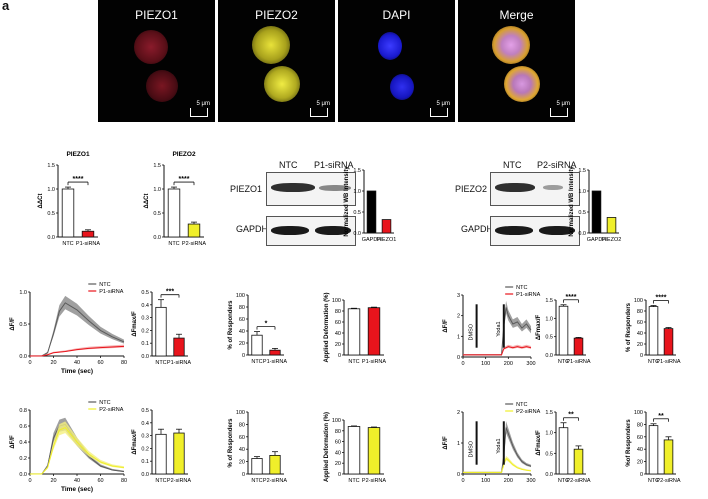 The width and height of the screenshot is (708, 499). Describe the element at coordinates (511, 45) in the screenshot. I see `cell-merge` at that location.